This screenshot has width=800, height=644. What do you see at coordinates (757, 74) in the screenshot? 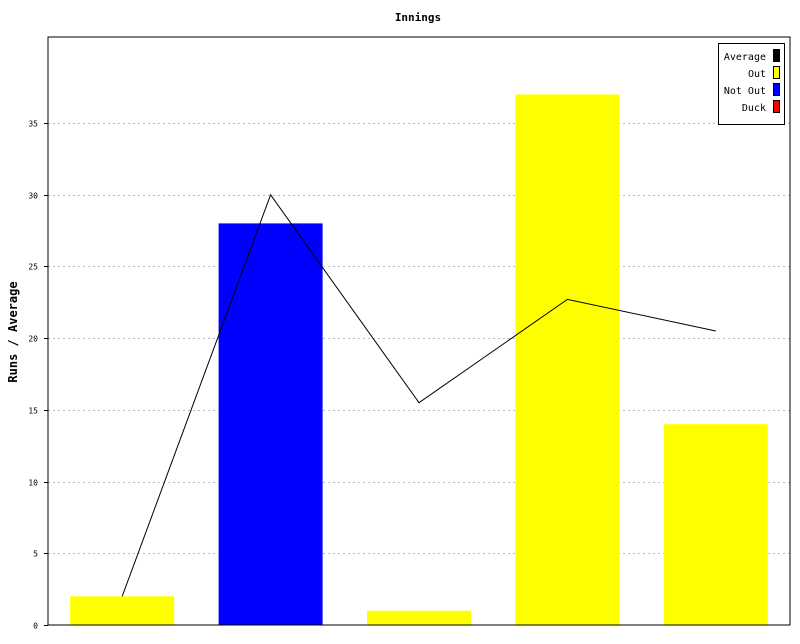
I see `legend-label: Out` at bounding box center [757, 74].